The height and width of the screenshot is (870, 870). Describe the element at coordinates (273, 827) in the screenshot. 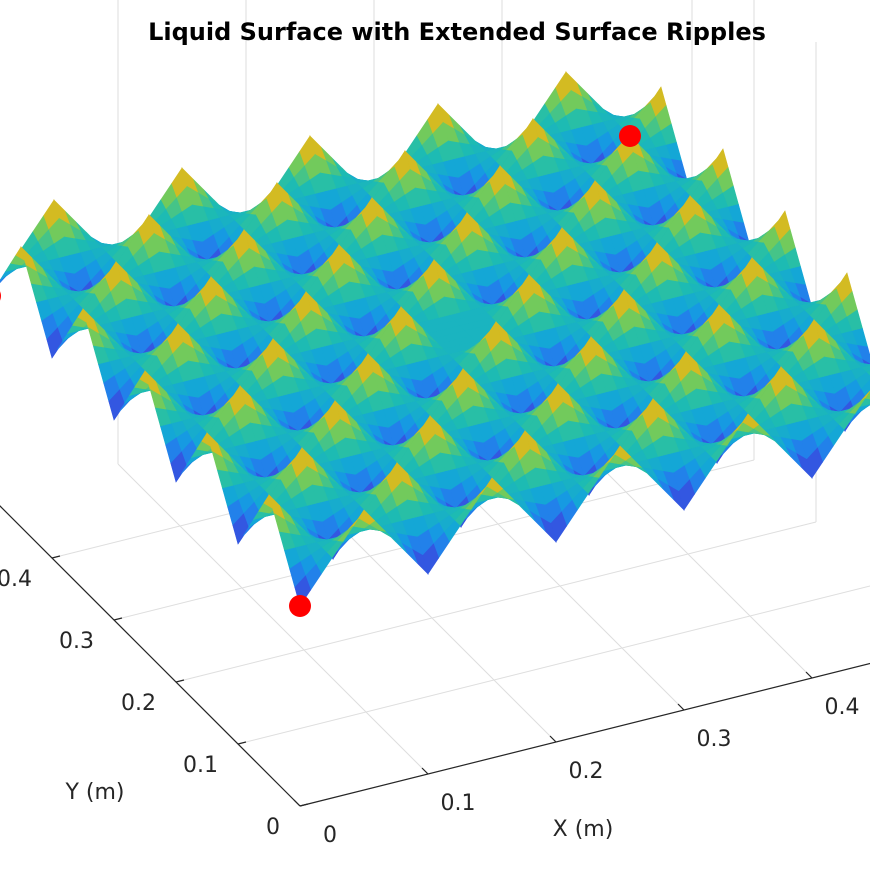

I see `y-tick-label: 0` at that location.